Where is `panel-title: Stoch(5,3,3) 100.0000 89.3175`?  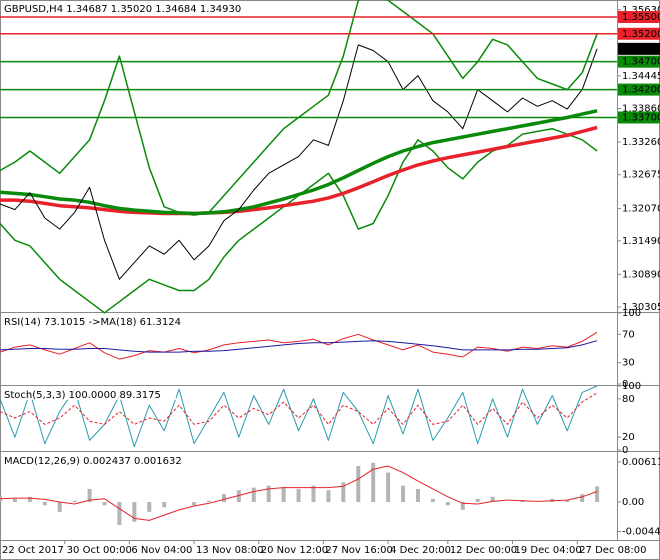 panel-title: Stoch(5,3,3) 100.0000 89.3175 is located at coordinates (82, 395).